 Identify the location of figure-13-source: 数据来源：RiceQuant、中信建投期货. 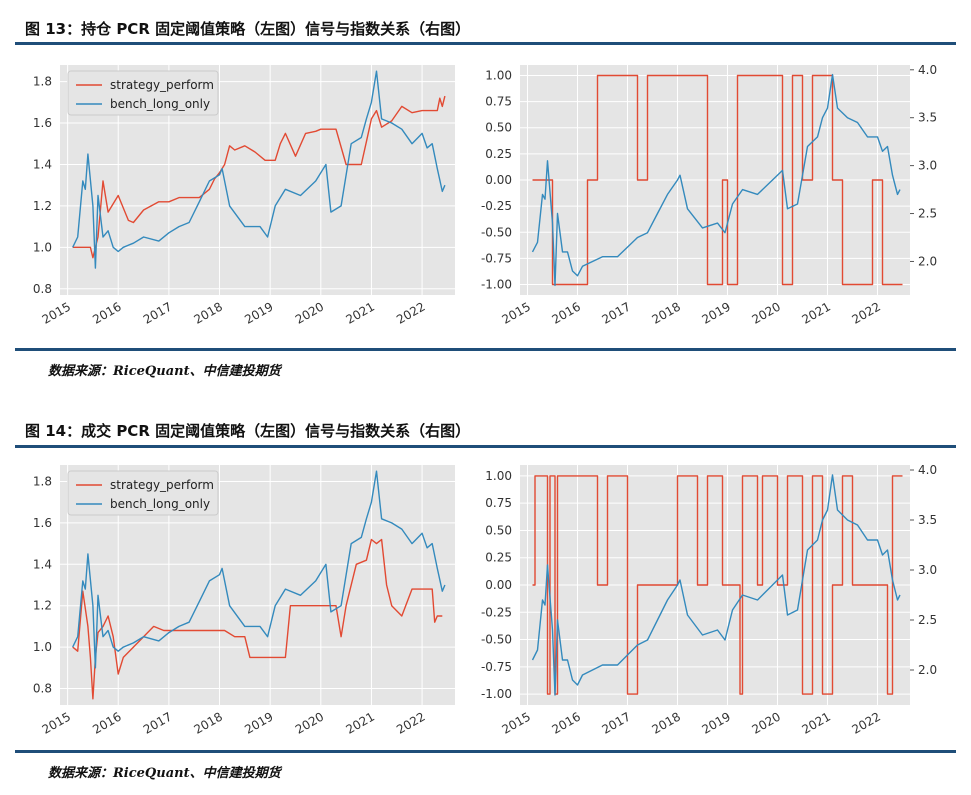
(164, 371).